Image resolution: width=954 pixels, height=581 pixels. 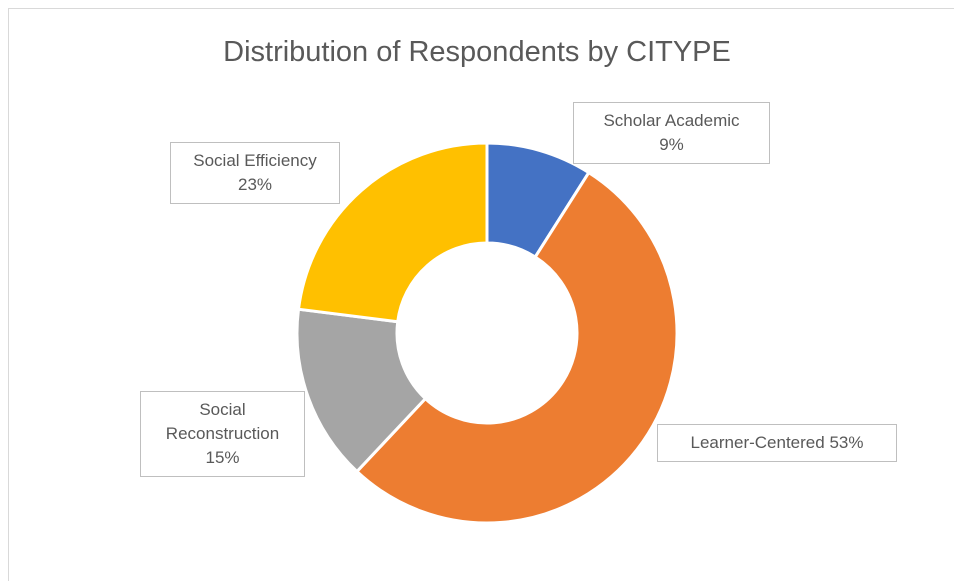 I want to click on data-label: Social Reconstruction 15%, so click(x=222, y=434).